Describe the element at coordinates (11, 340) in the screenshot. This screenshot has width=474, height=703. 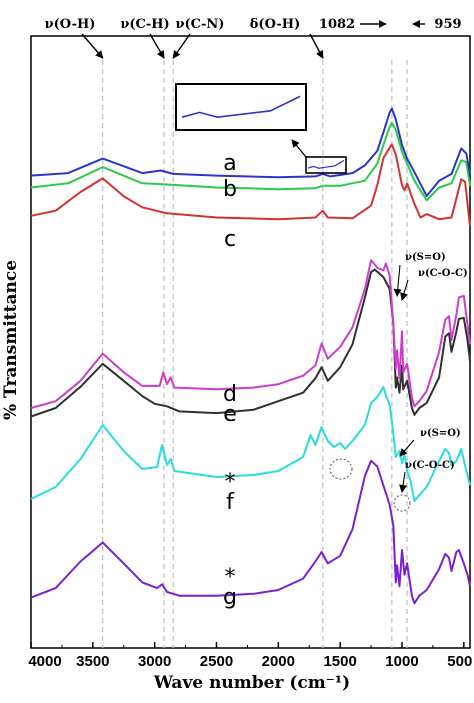
I see `y-axis-title: % Transmittance` at that location.